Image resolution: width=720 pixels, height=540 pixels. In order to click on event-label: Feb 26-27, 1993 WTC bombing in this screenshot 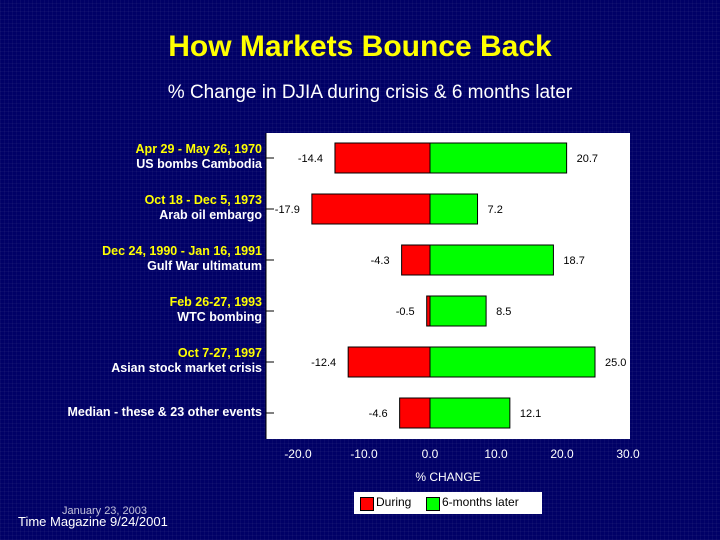, I will do `click(137, 310)`.